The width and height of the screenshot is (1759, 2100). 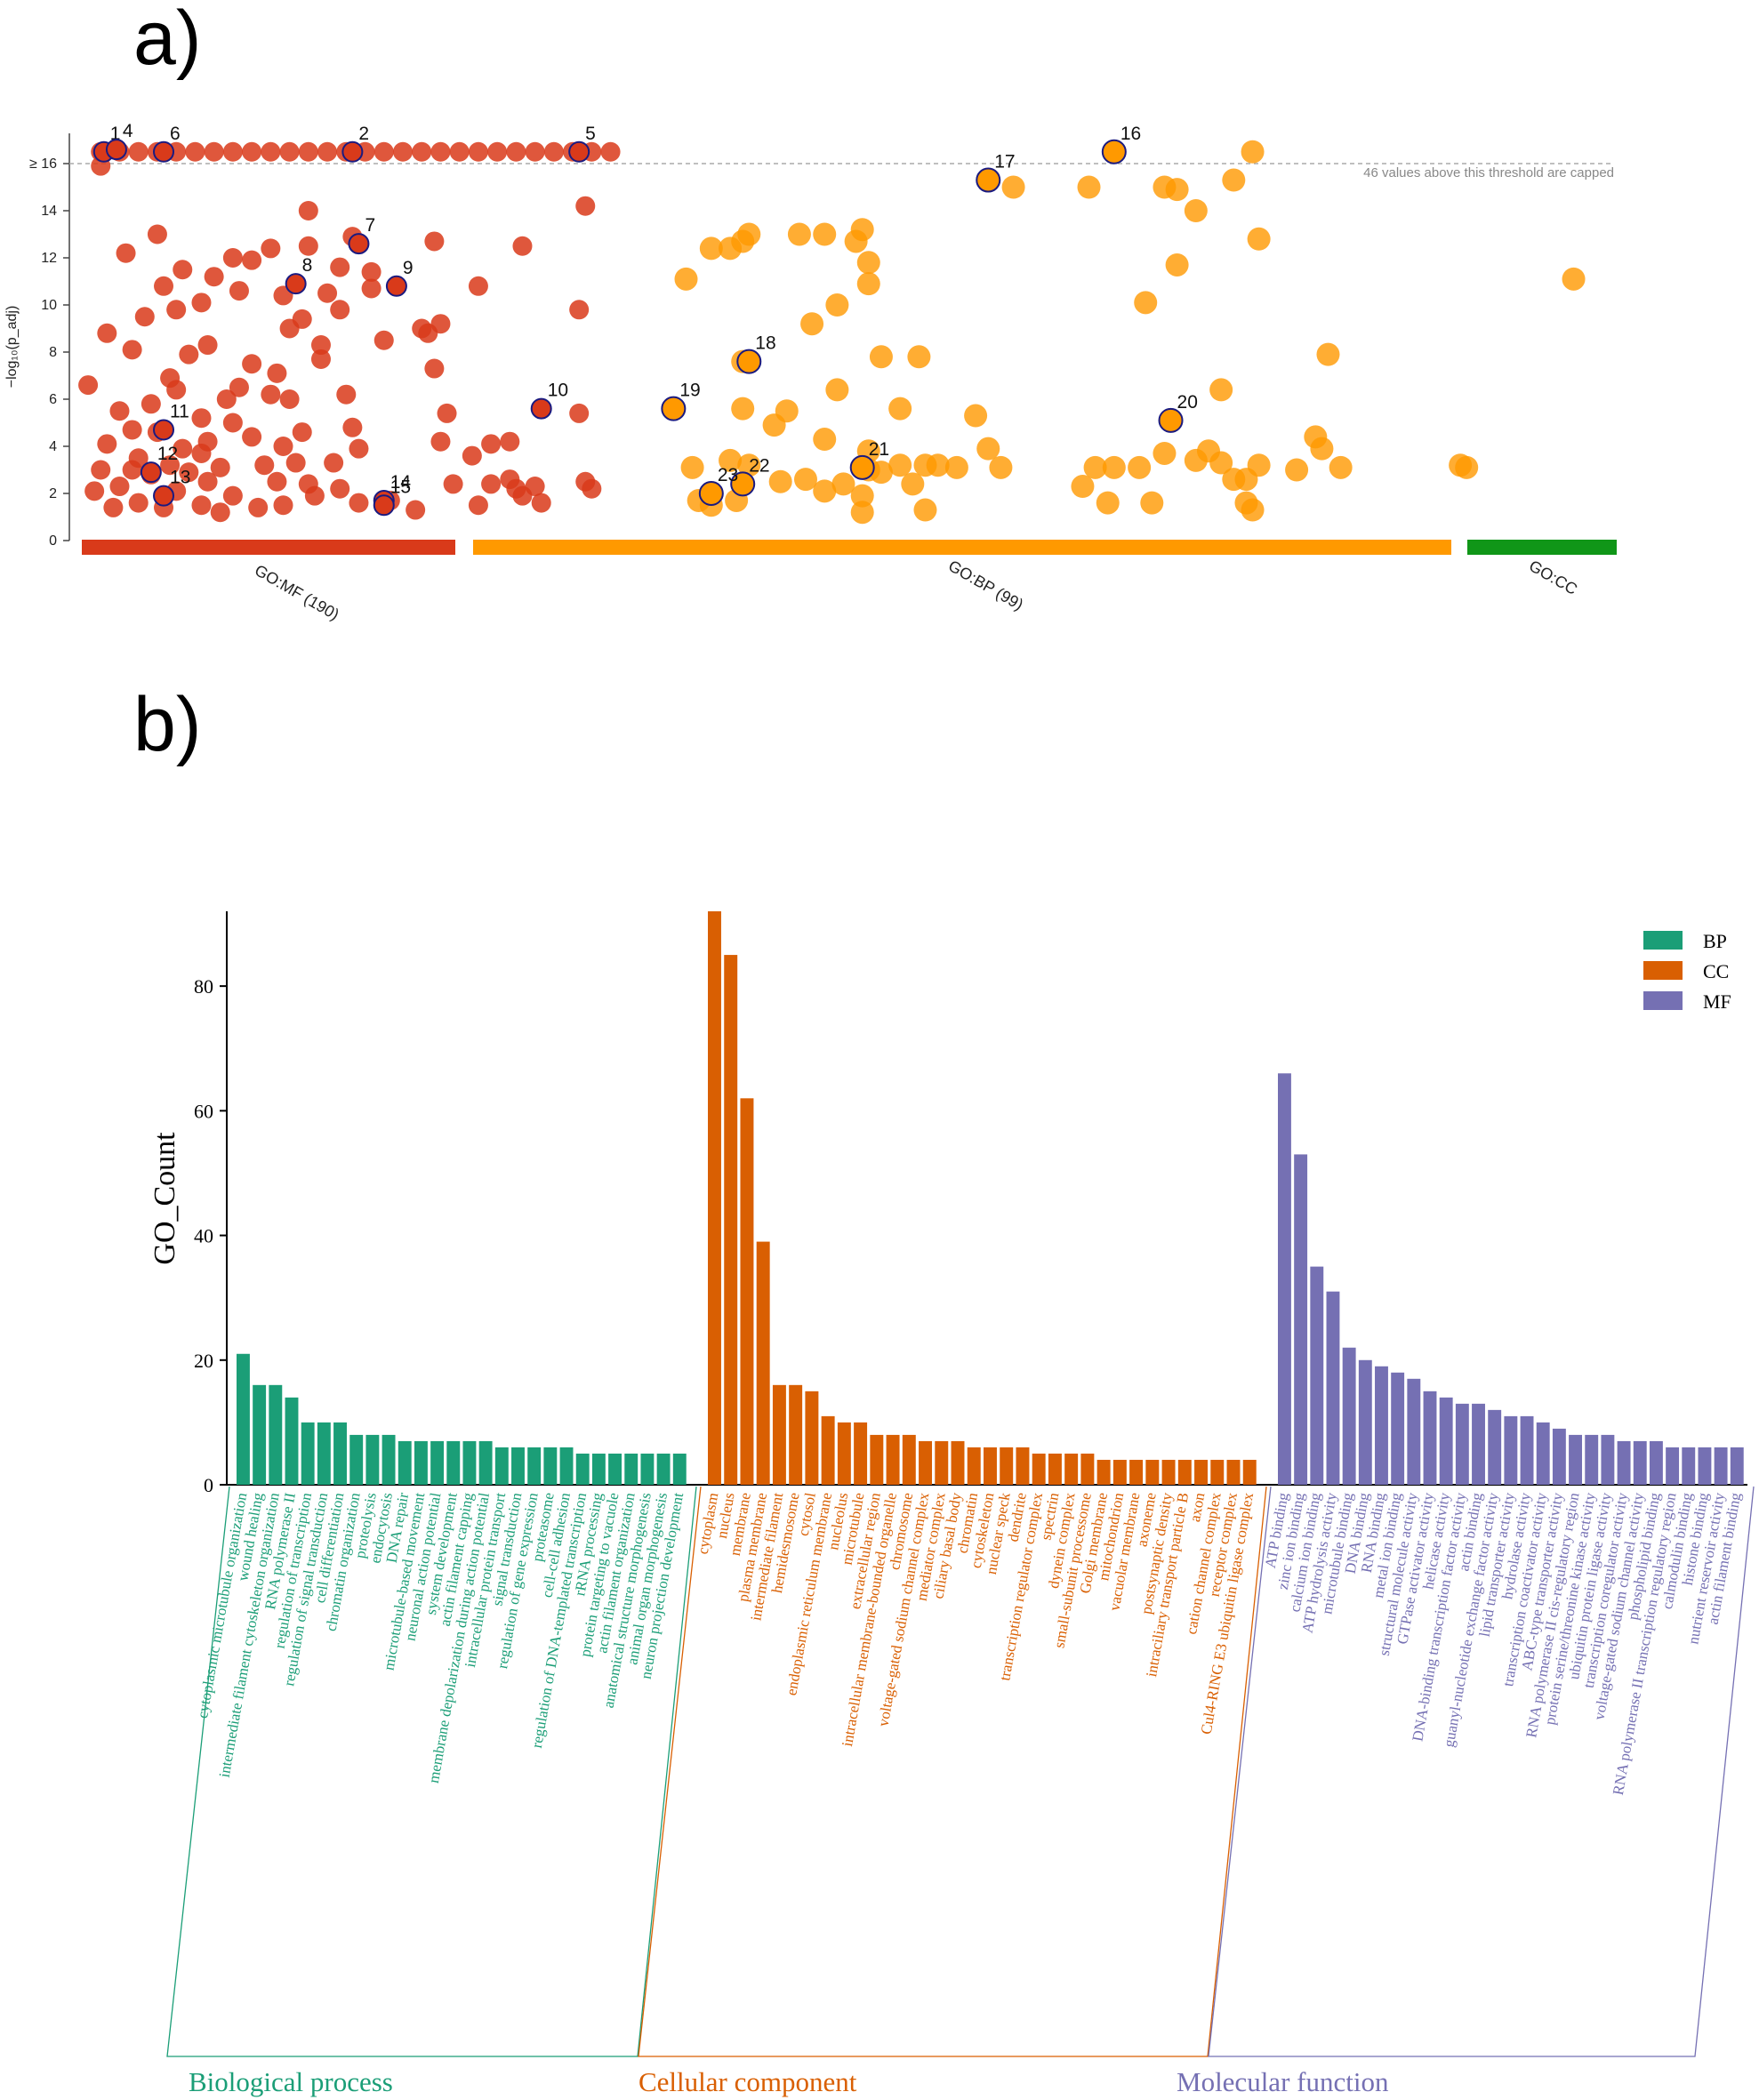 I want to click on highlight-label: 15, so click(x=401, y=487).